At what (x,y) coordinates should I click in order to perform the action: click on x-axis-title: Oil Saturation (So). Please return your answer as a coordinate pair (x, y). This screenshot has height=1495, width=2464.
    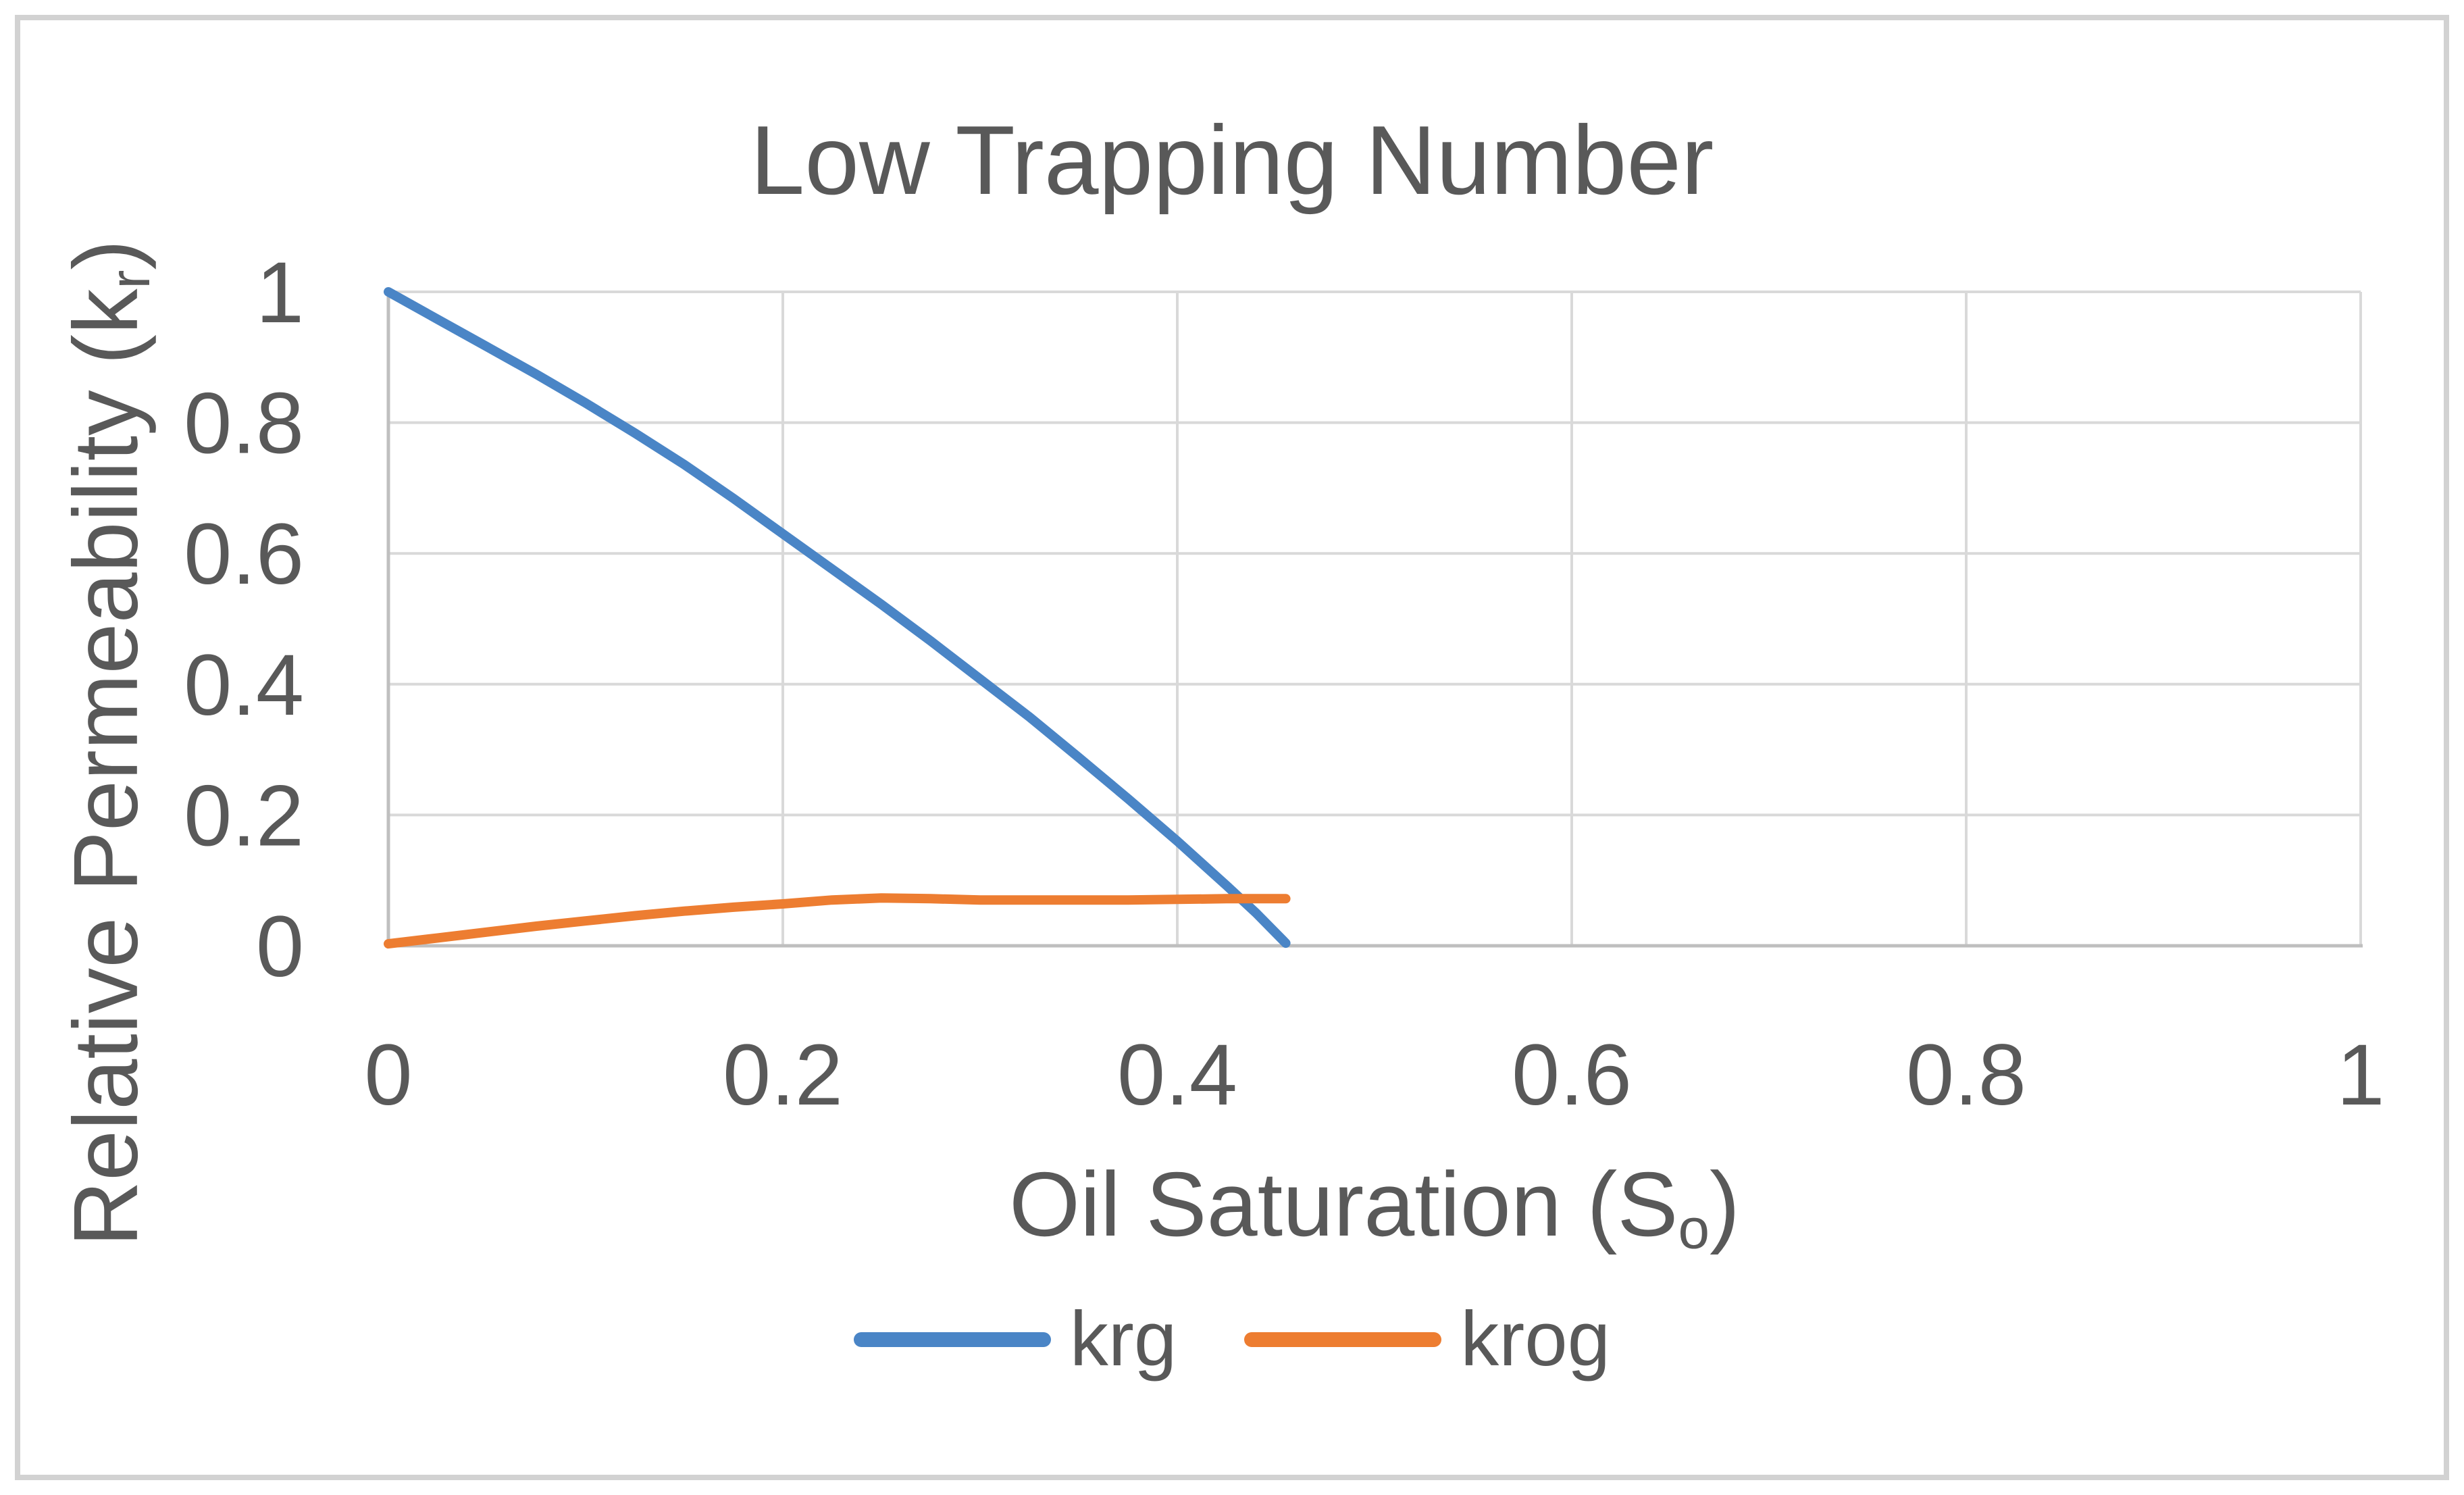
    Looking at the image, I should click on (1374, 1207).